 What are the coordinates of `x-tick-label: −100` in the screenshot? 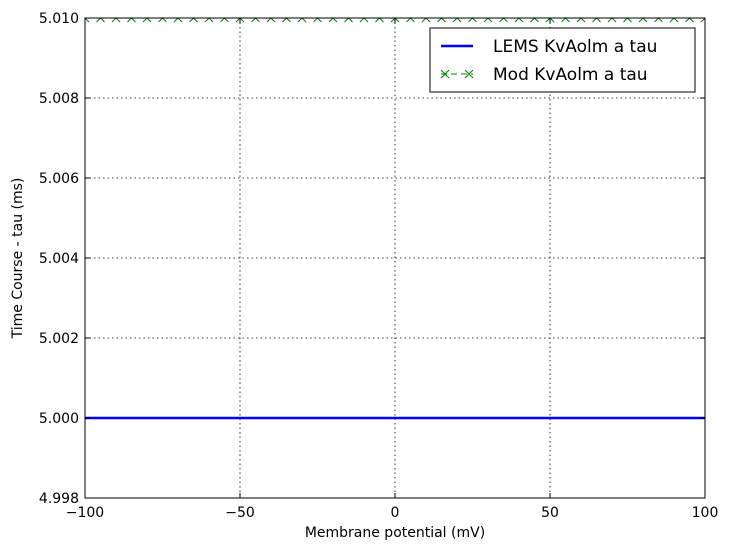 It's located at (85, 513).